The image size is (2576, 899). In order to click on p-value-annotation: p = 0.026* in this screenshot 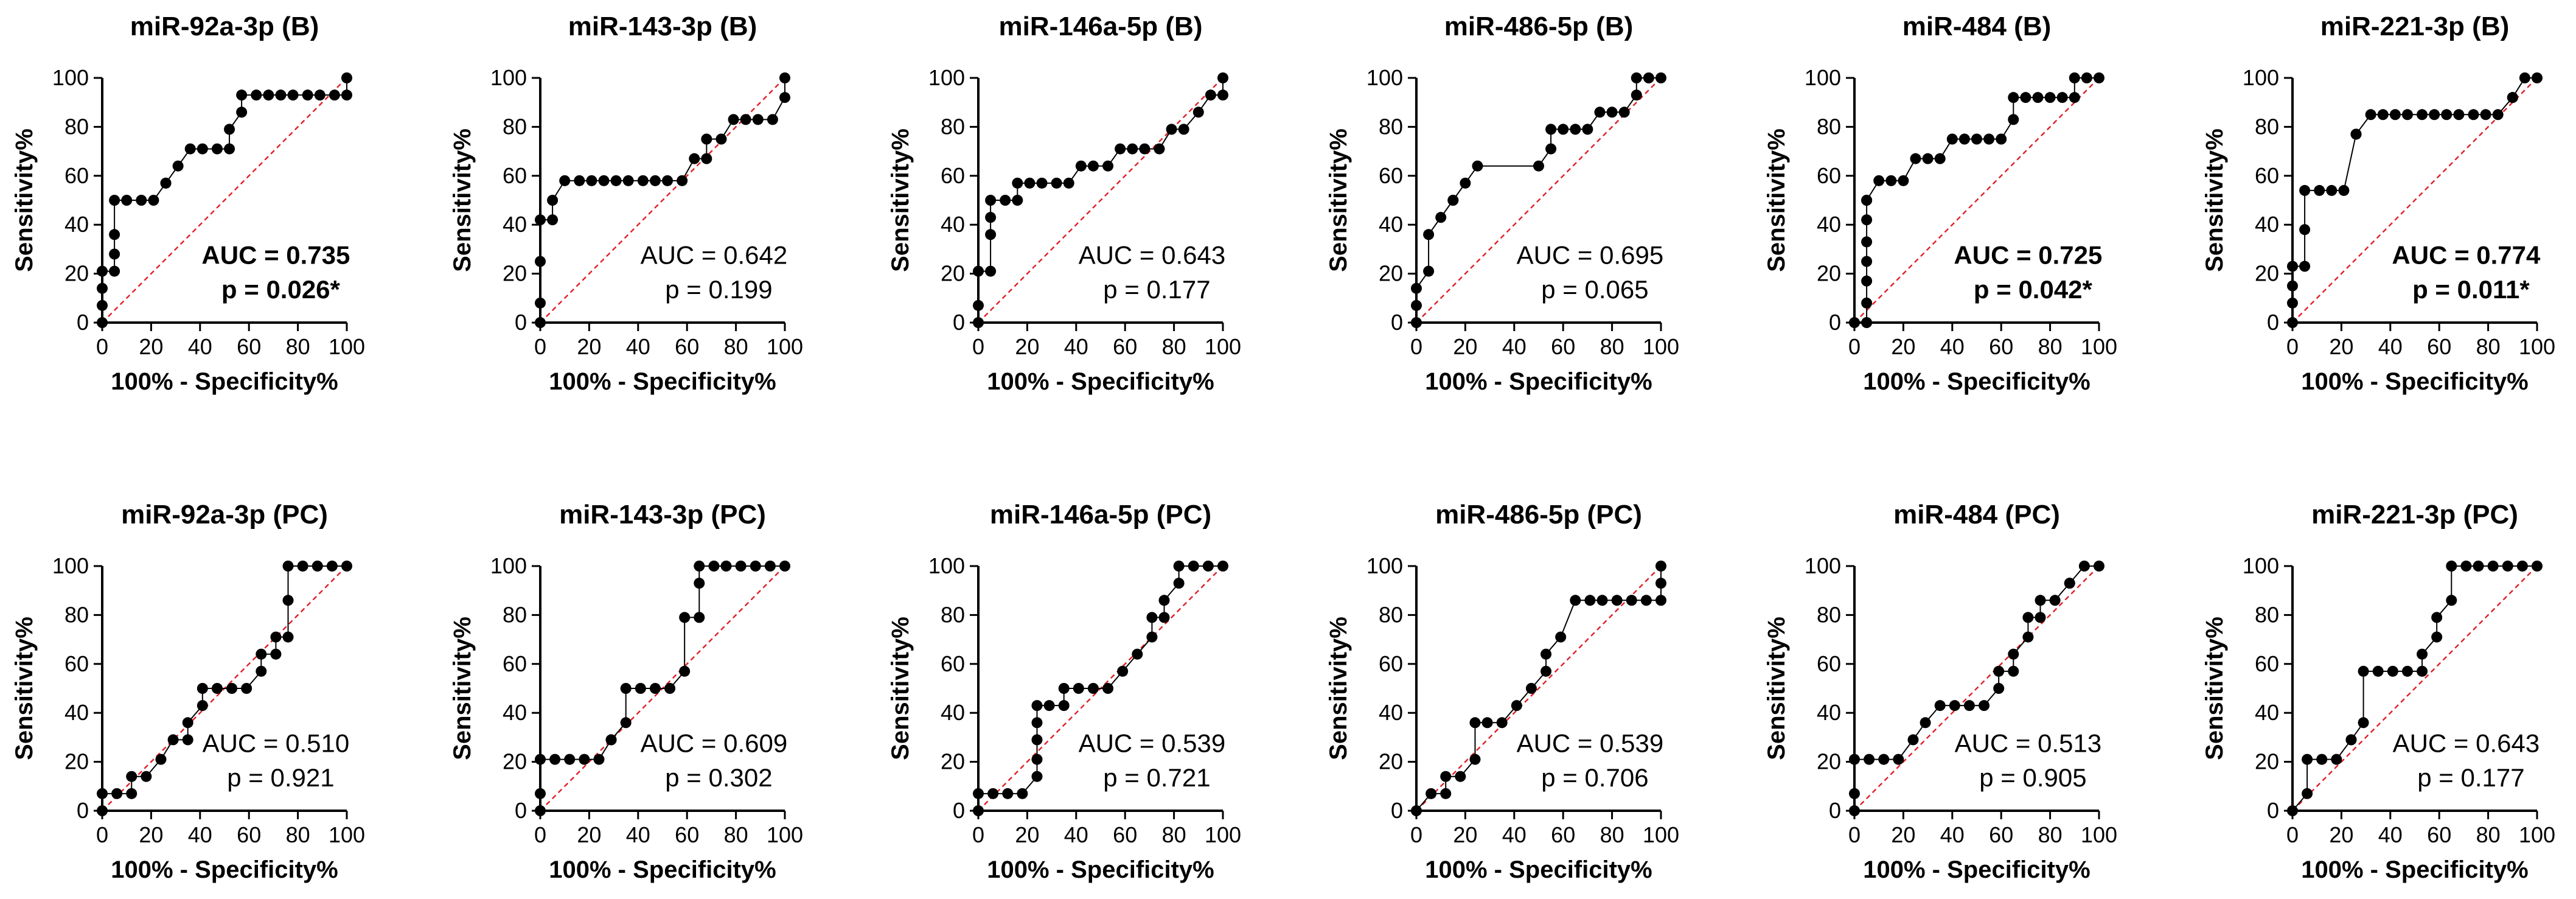, I will do `click(281, 289)`.